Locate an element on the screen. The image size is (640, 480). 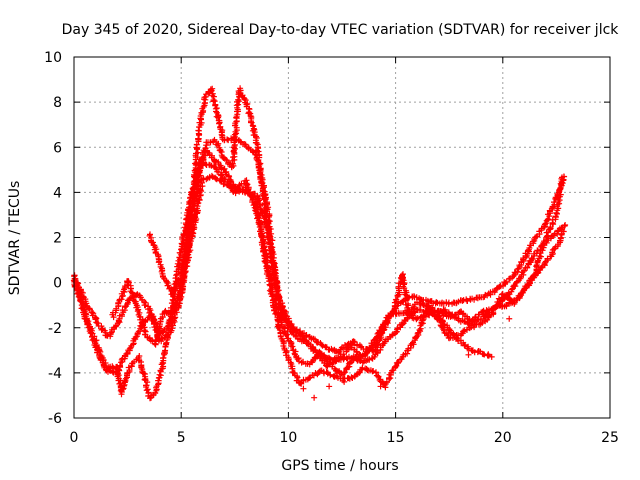
x-axis-label: GPS time / hours is located at coordinates (339, 466).